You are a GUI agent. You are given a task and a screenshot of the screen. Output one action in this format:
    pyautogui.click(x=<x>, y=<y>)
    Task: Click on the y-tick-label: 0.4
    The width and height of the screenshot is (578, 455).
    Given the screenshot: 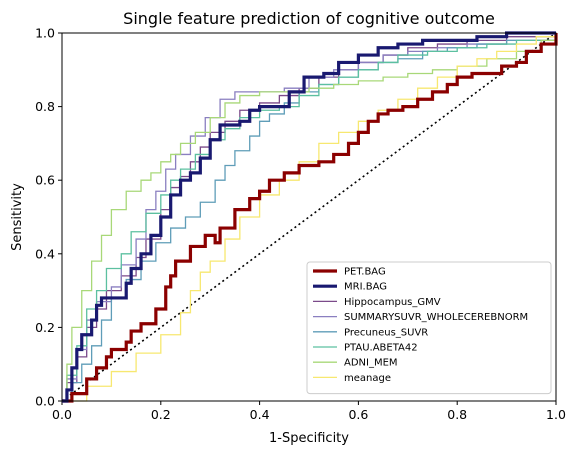 What is the action you would take?
    pyautogui.click(x=45, y=253)
    